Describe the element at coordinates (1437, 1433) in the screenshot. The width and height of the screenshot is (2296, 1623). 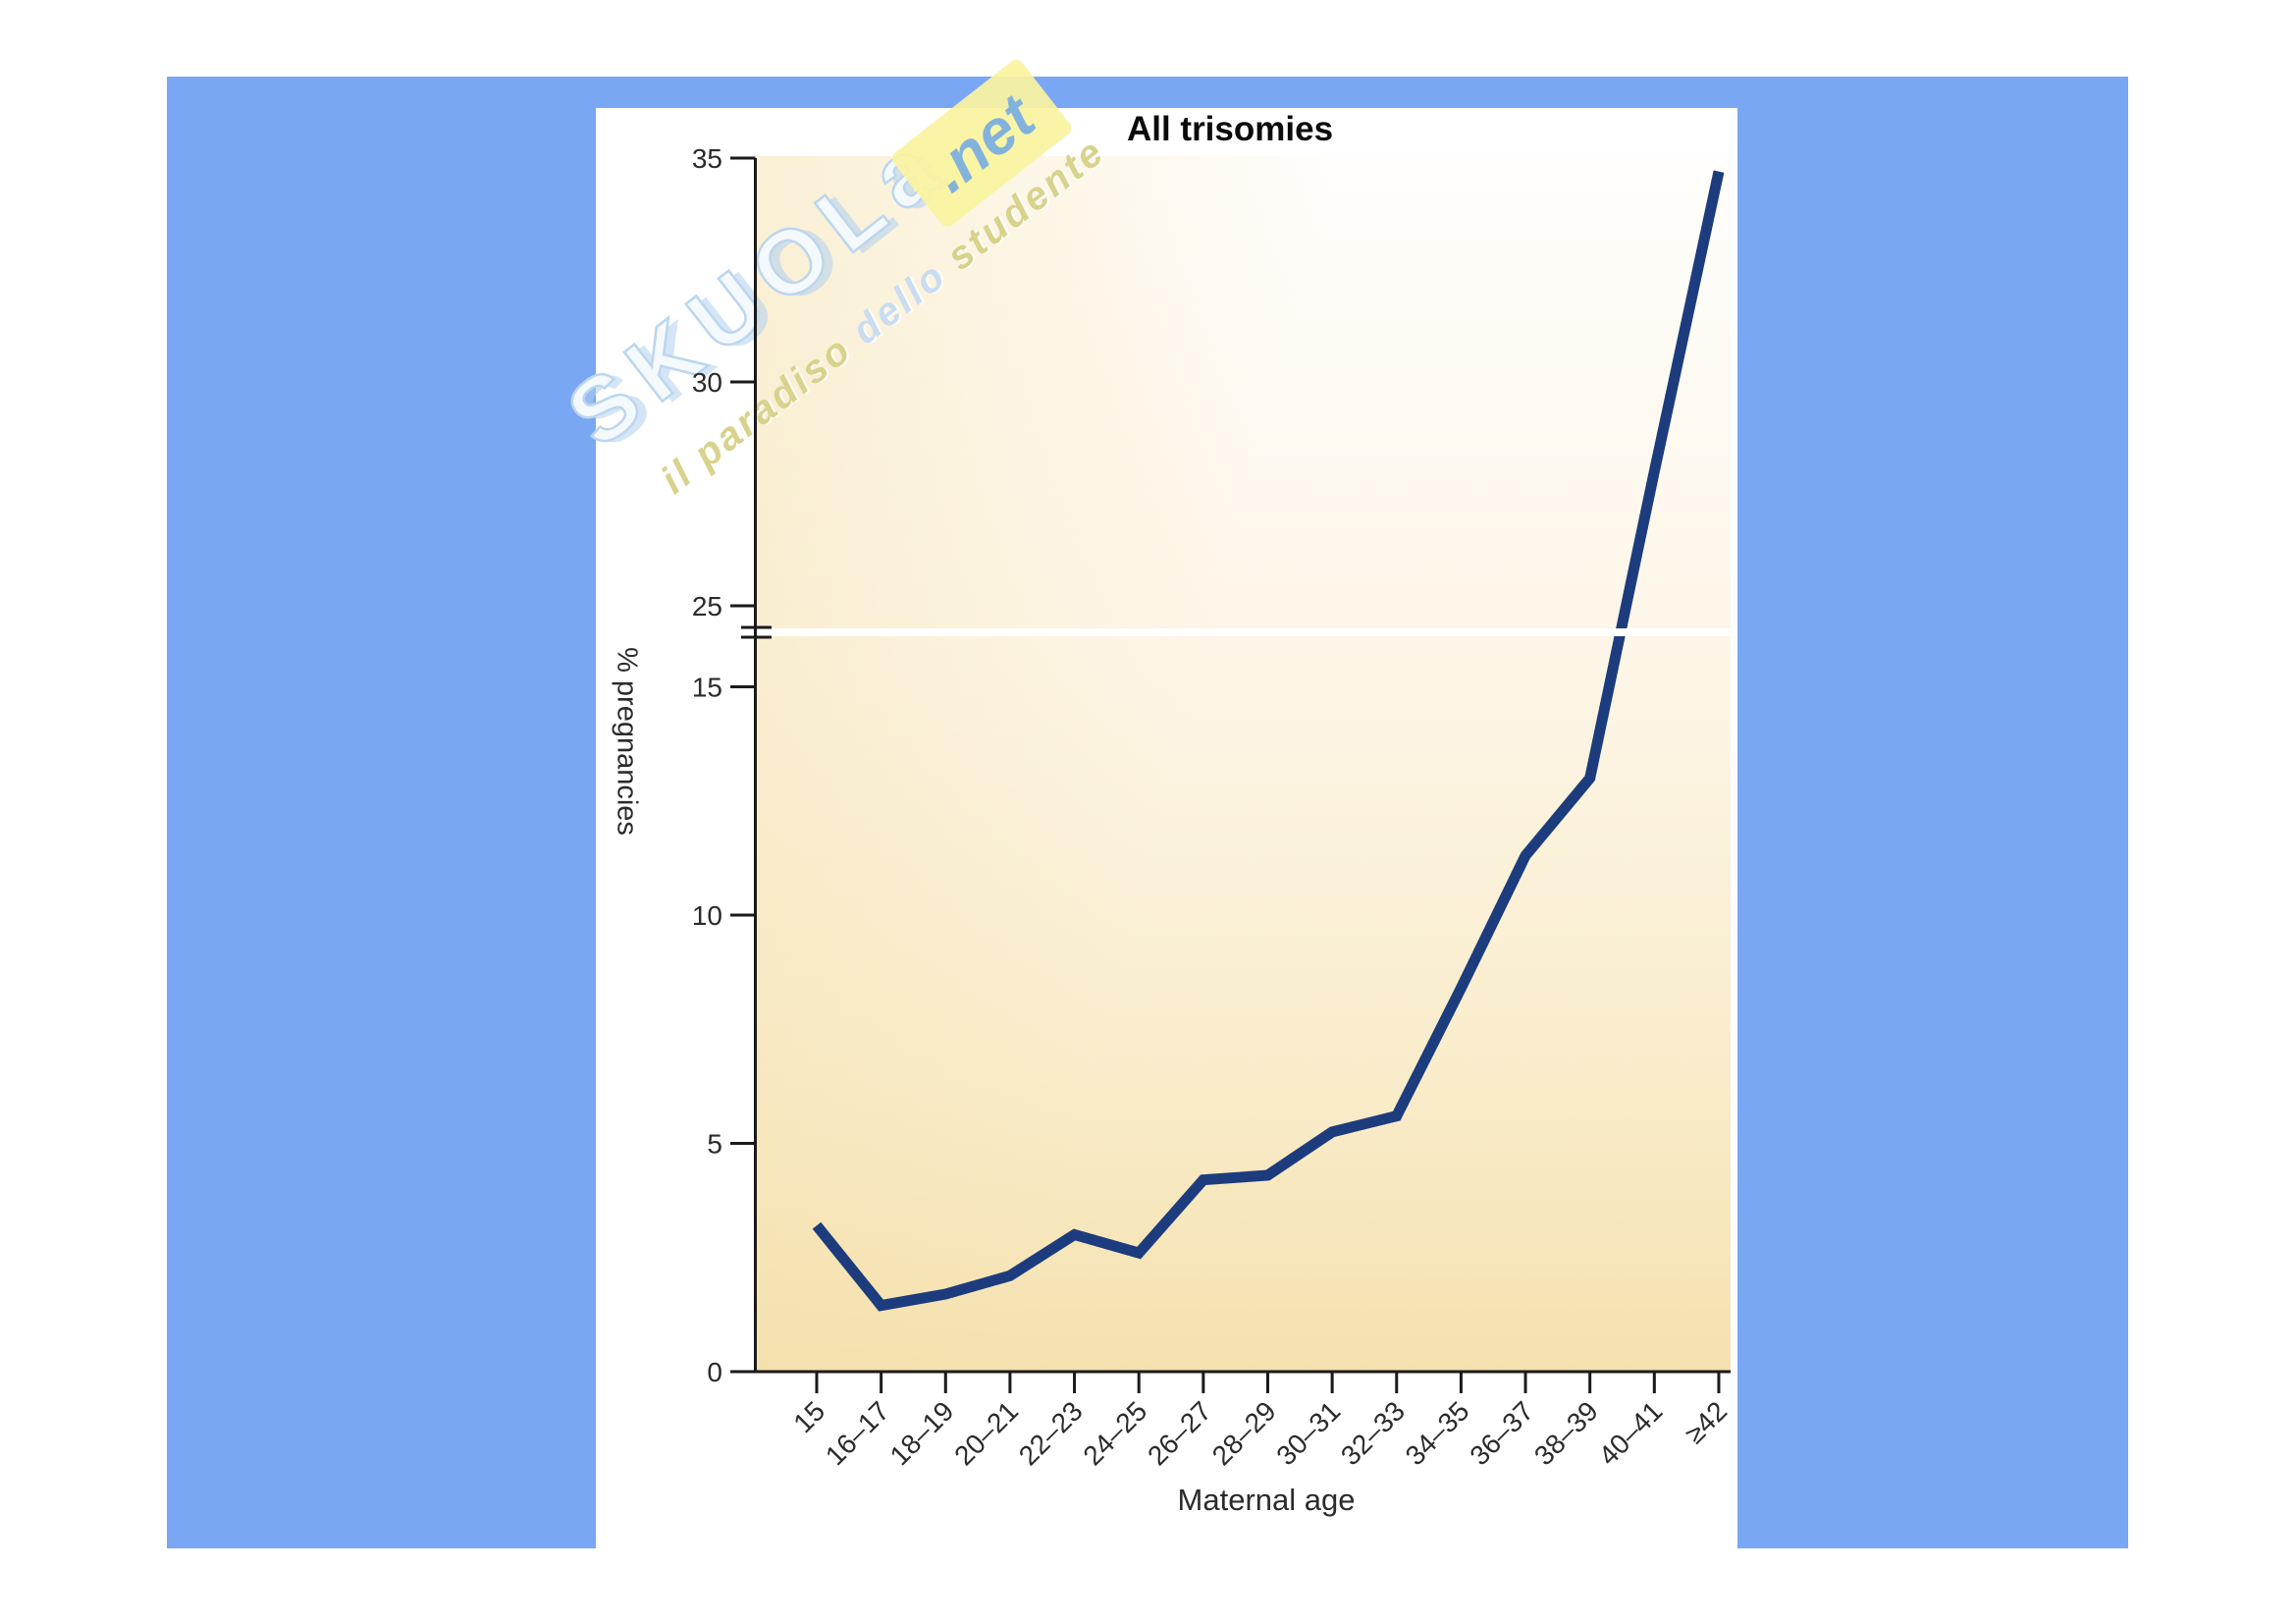
I see `x-tick-label: 34–35` at that location.